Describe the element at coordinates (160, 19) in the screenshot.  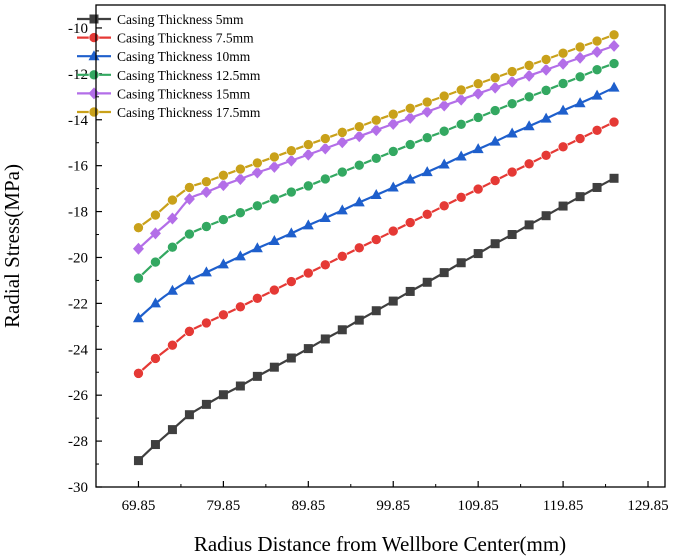
I see `legend-item: Casing Thickness 5mm` at that location.